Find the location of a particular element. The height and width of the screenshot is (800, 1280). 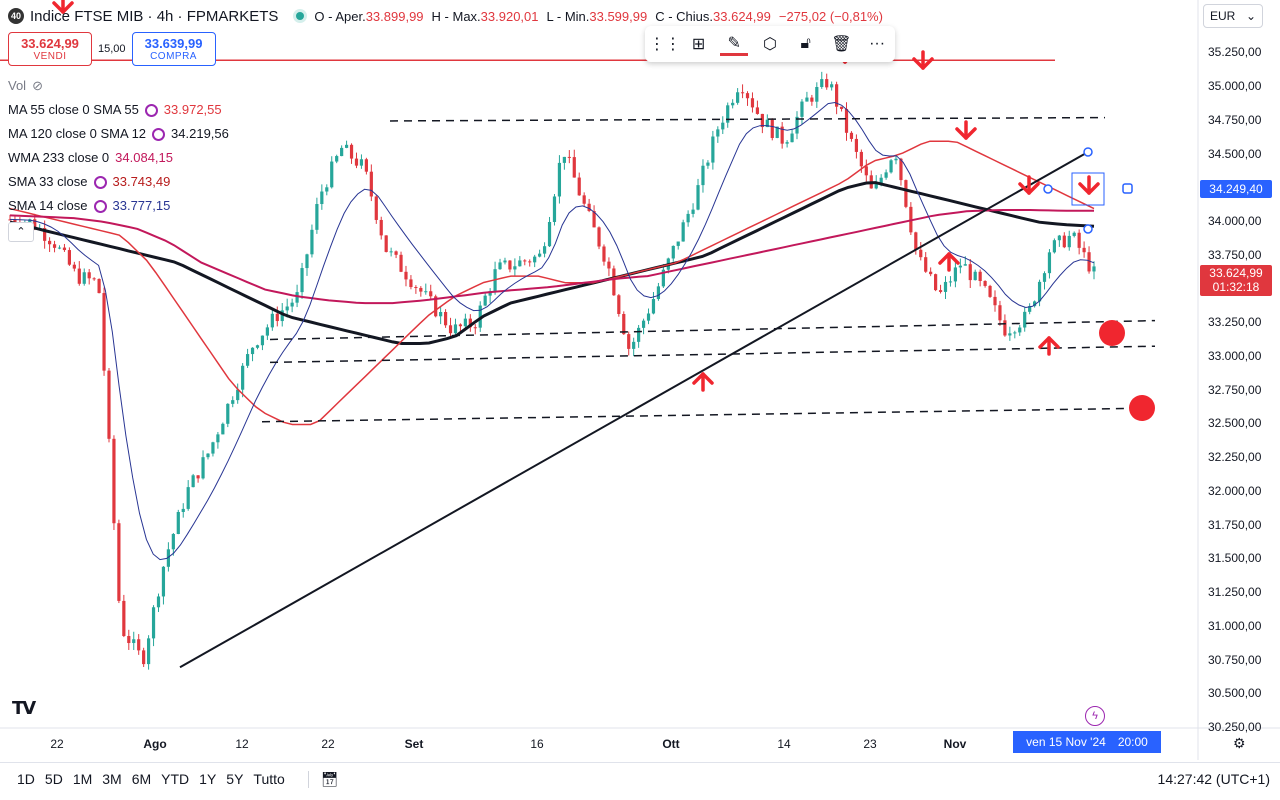

price-tick-label: 34.000,00 is located at coordinates (1235, 221).